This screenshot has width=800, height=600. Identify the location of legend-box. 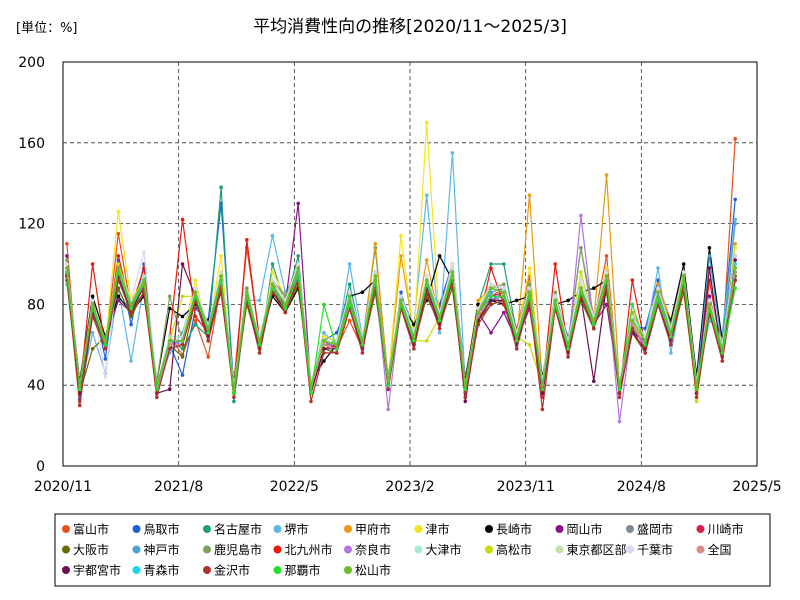
(412, 550).